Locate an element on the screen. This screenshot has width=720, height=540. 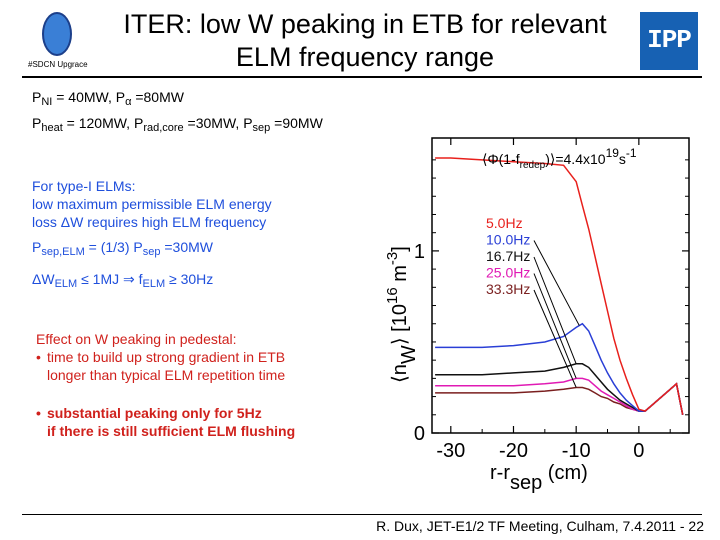
chart-annotation: ⟨Φ(1-fredep)⟩=4.4x1019s-1 is located at coordinates (559, 158).